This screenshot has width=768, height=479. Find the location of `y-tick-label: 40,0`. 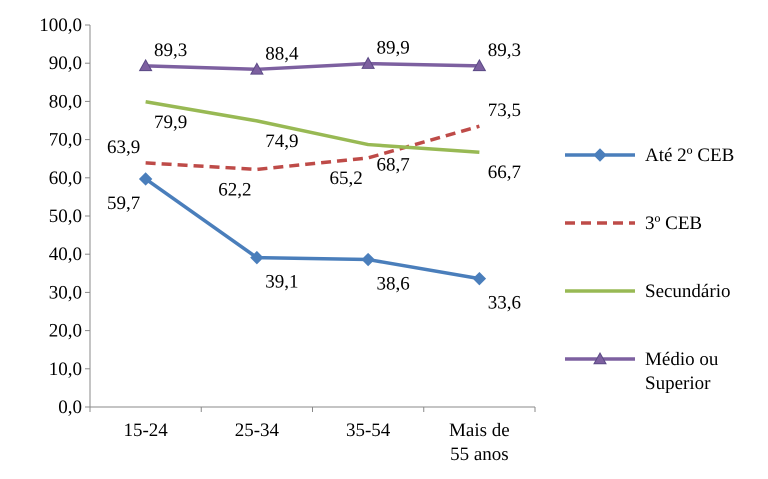

y-tick-label: 40,0 is located at coordinates (65, 255).